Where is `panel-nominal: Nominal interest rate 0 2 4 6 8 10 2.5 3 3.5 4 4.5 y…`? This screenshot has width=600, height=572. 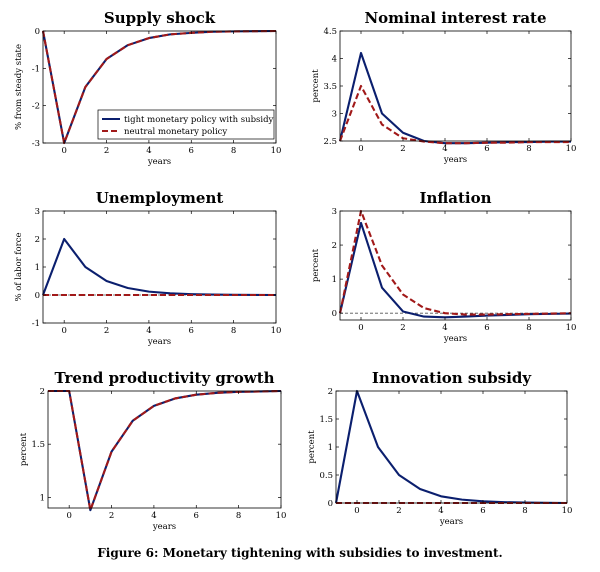
panel-nominal: Nominal interest rate 0 2 4 6 8 10 2.5 3 3.5 4 4.5 y… is located at coordinates (443, 87).